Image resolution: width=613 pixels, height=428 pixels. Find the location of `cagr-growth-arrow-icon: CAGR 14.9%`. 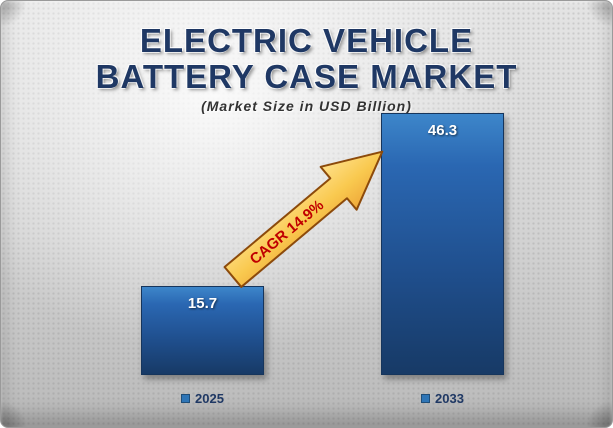

cagr-growth-arrow-icon: CAGR 14.9% is located at coordinates (303, 219).